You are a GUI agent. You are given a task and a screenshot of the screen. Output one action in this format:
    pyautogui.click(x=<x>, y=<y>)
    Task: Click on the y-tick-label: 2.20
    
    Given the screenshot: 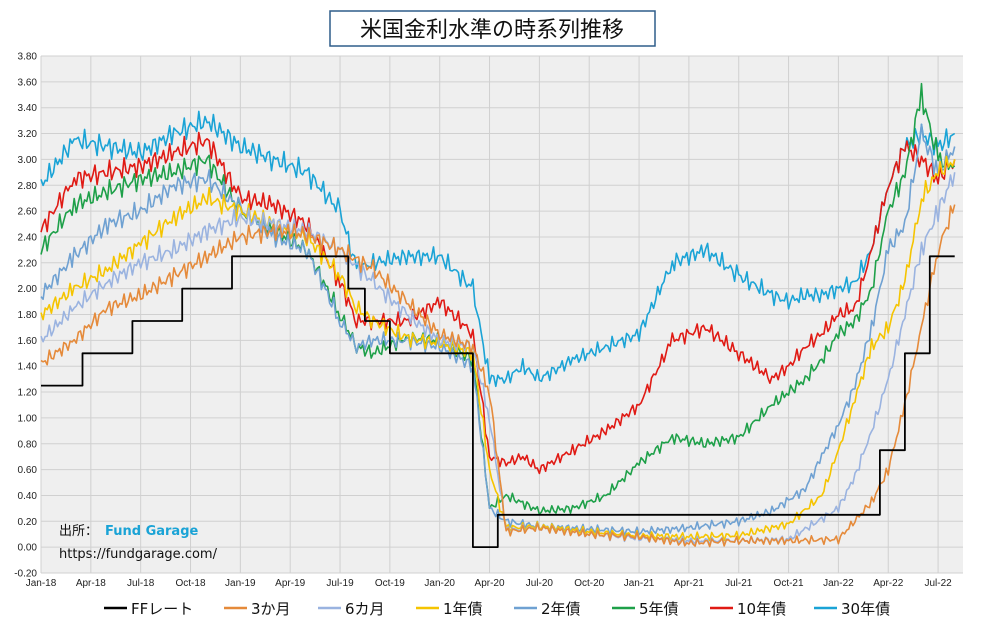 What is the action you would take?
    pyautogui.click(x=28, y=263)
    